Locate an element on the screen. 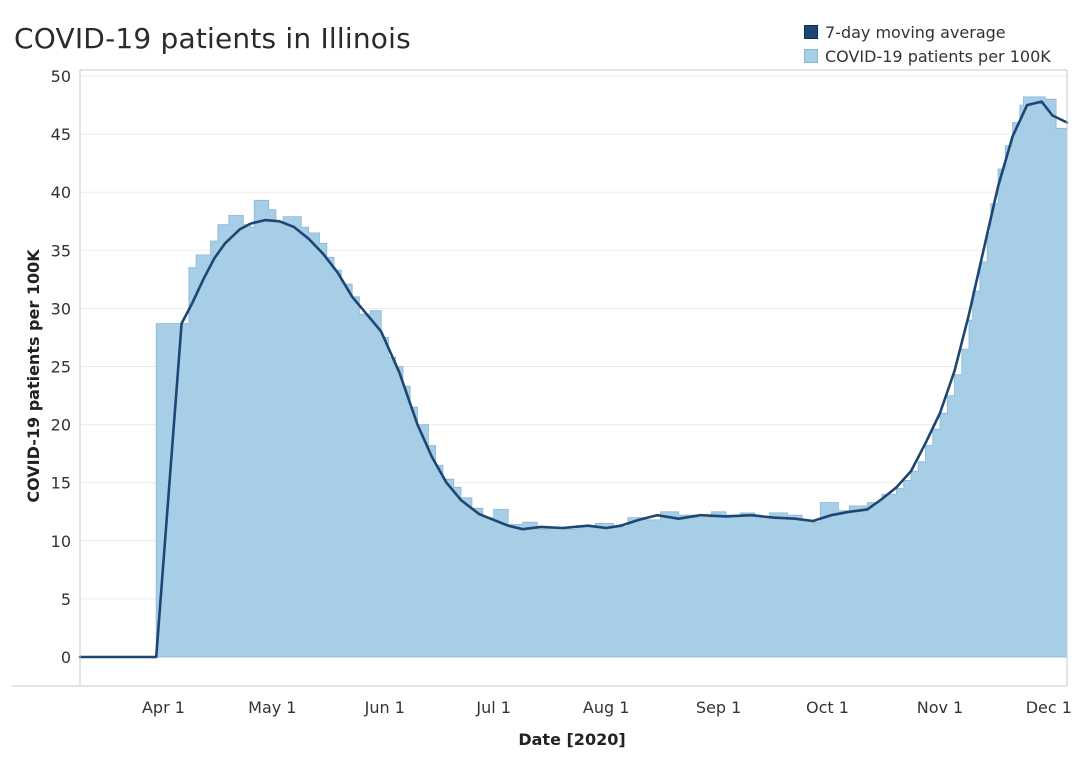 This screenshot has height=770, width=1080. y-tick-label-35: 35 is located at coordinates (61, 250).